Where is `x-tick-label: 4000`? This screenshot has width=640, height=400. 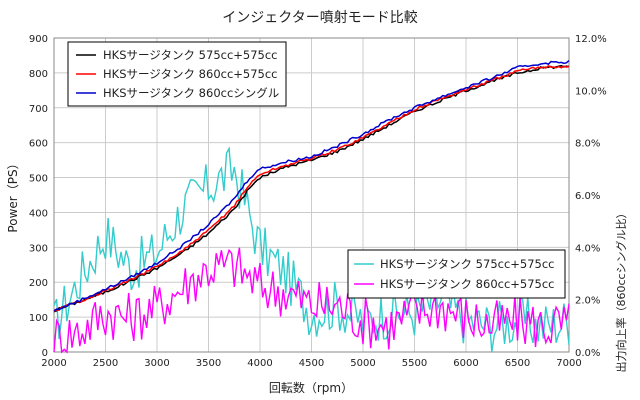
x-tick-label: 4000 is located at coordinates (259, 363).